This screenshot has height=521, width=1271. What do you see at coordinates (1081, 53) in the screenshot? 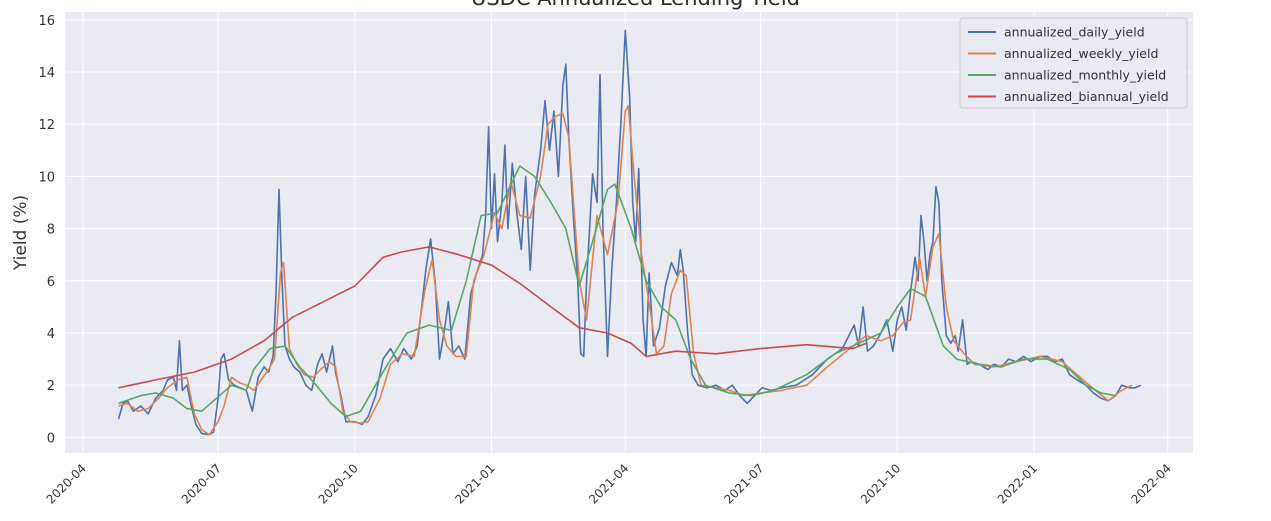
I see `legend-entry: annualized_weekly_yield` at bounding box center [1081, 53].